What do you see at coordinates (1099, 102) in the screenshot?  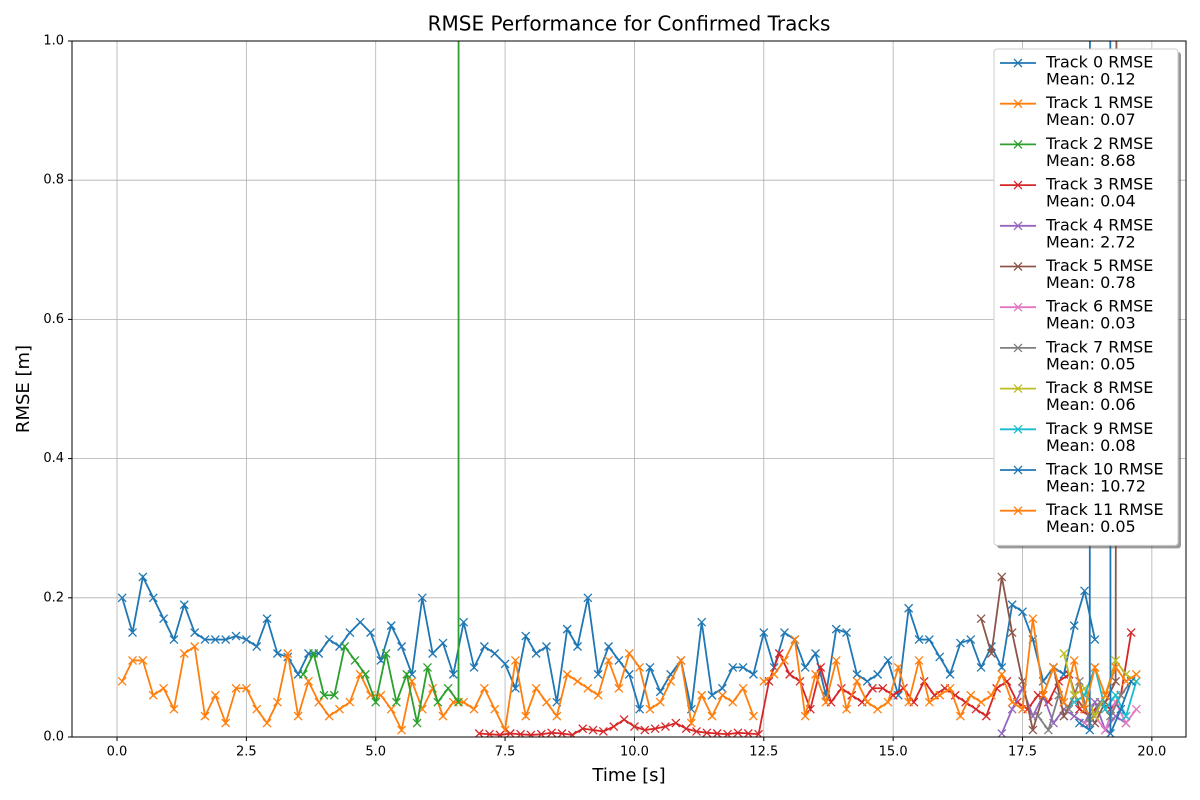 I see `legend-label: Track 1 RMSE` at bounding box center [1099, 102].